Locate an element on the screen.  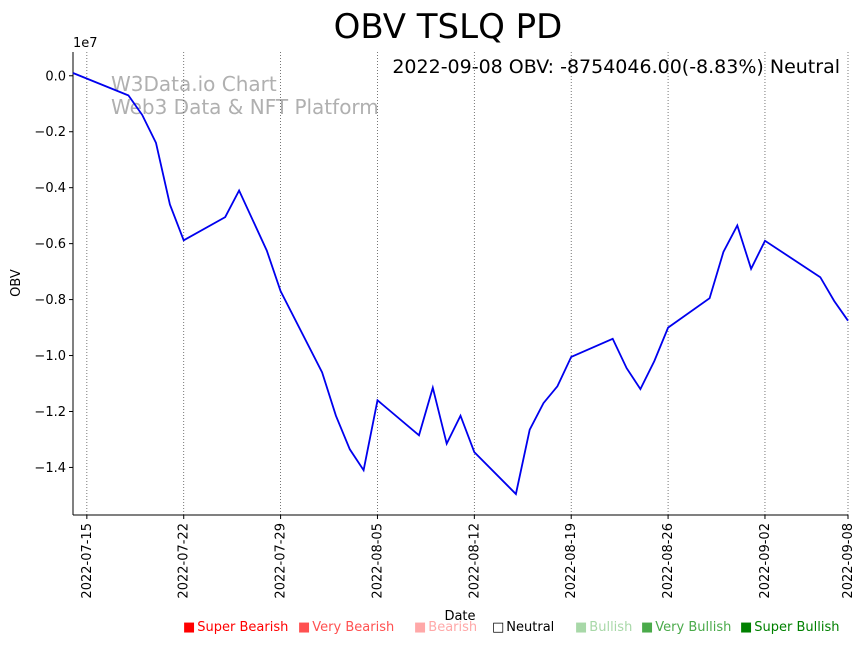
legend-item-neutral: □ Neutral is located at coordinates (523, 627).